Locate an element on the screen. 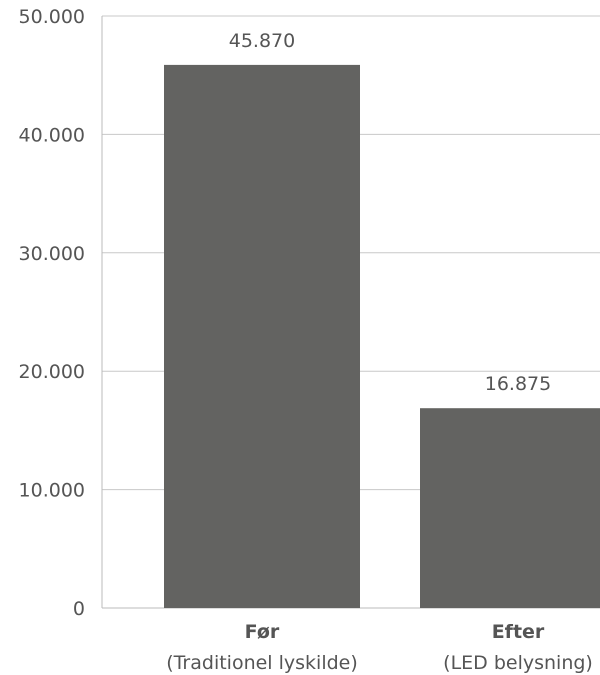 This screenshot has height=675, width=600. y-tick-label: 30.000 is located at coordinates (52, 254).